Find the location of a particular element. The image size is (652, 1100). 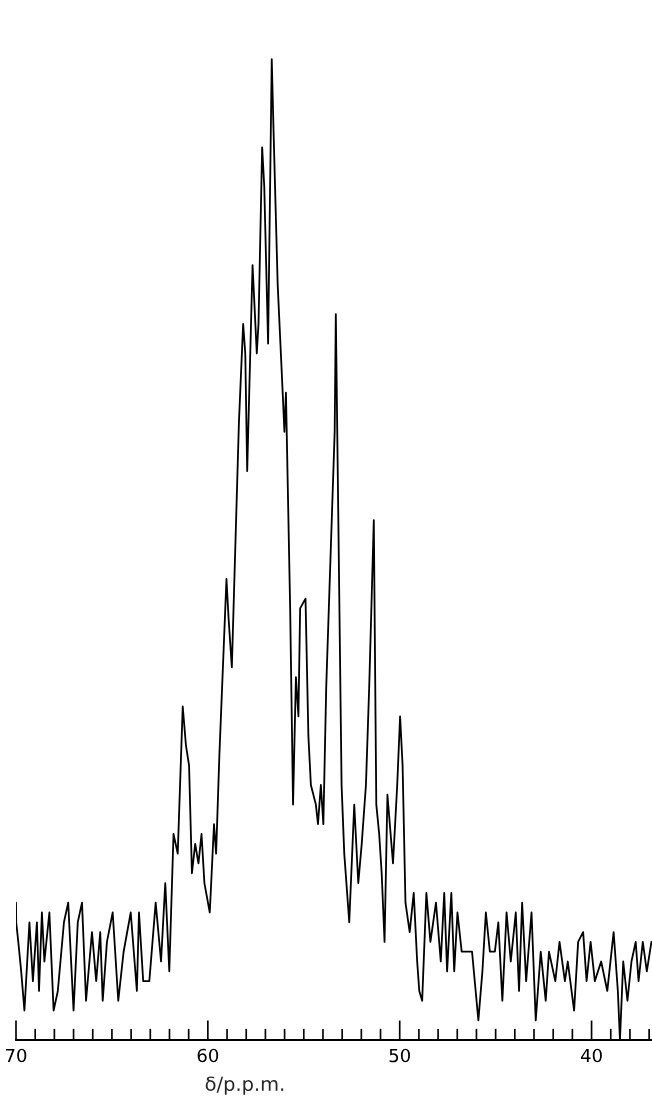

x-tick-label: 60 is located at coordinates (208, 1055).